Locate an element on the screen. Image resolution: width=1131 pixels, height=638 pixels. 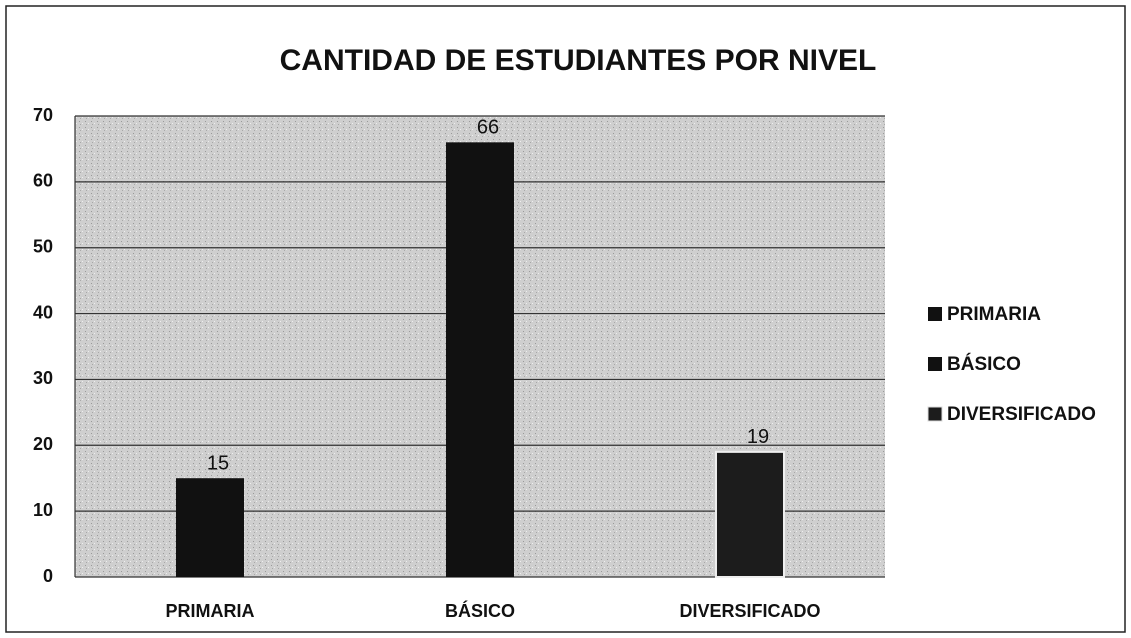
y-tick-label: 30 is located at coordinates (43, 378).